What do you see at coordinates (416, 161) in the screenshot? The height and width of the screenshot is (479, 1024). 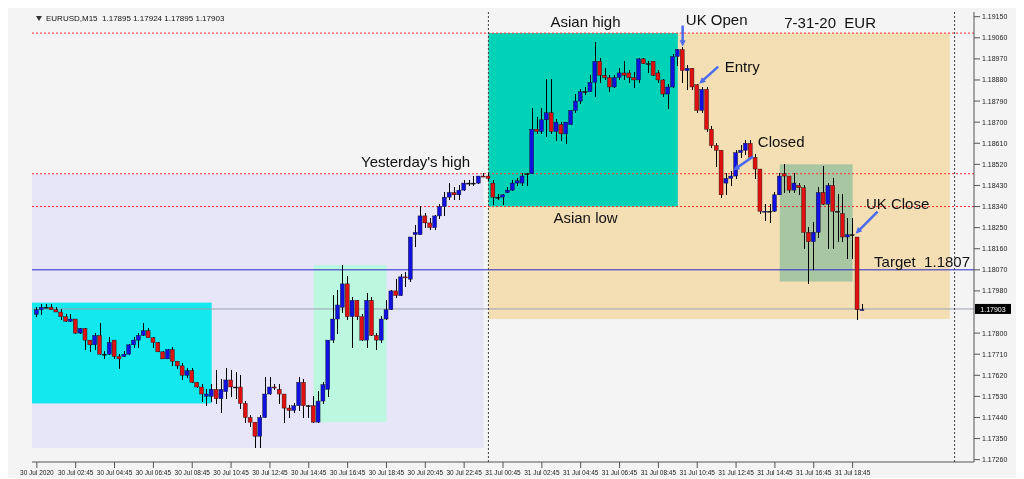 I see `annotation: Yesterday's high` at bounding box center [416, 161].